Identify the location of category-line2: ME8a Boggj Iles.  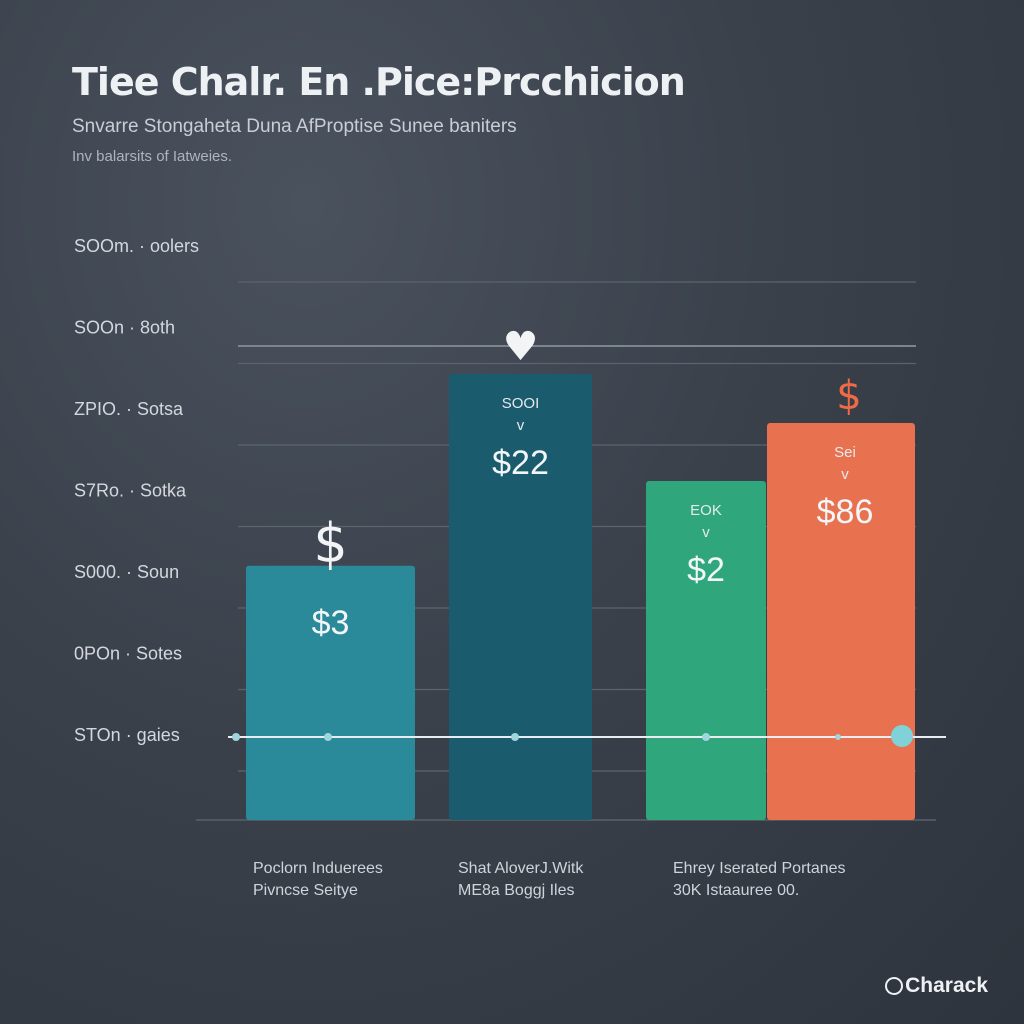
(516, 890).